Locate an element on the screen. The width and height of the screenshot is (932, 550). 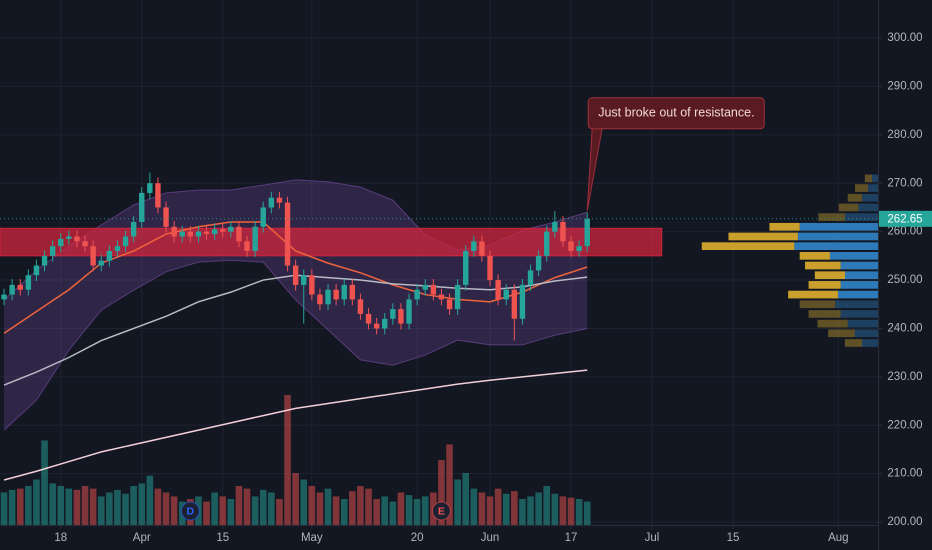
y-tick-label: 240.00 is located at coordinates (904, 328).